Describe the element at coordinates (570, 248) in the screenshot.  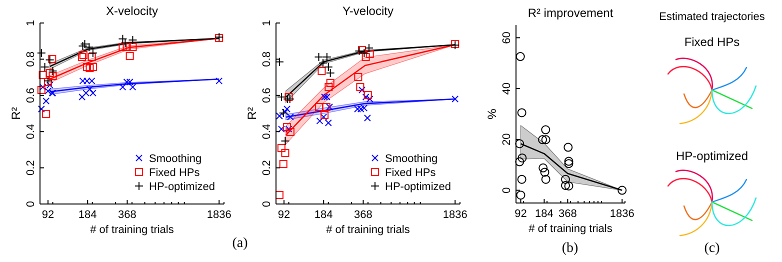
I see `text: (b)` at that location.